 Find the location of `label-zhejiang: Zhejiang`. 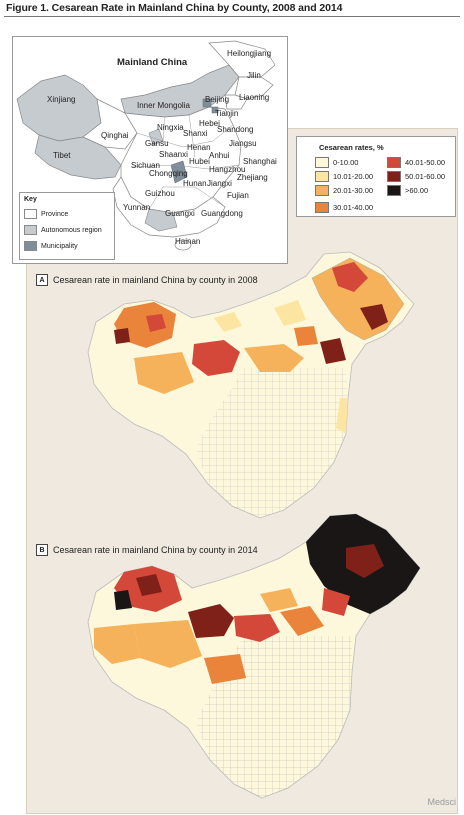

label-zhejiang: Zhejiang is located at coordinates (252, 177).